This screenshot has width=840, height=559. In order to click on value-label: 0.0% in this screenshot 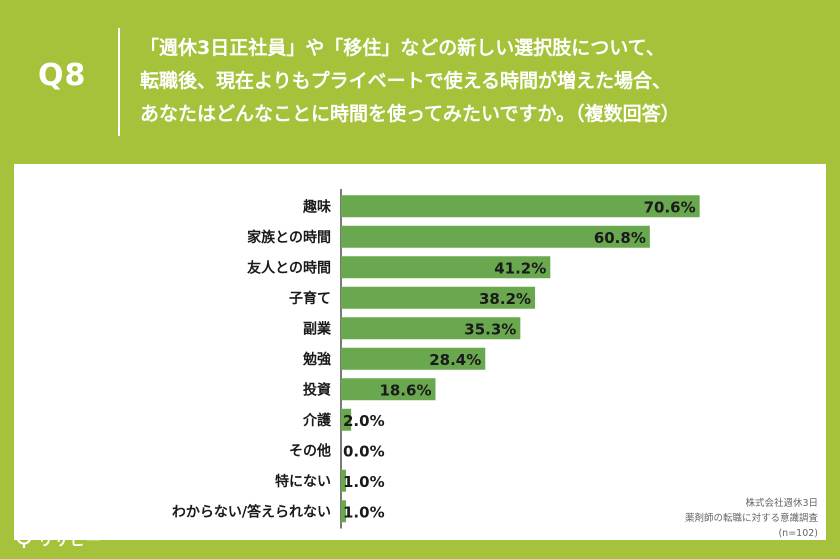, I will do `click(364, 451)`.